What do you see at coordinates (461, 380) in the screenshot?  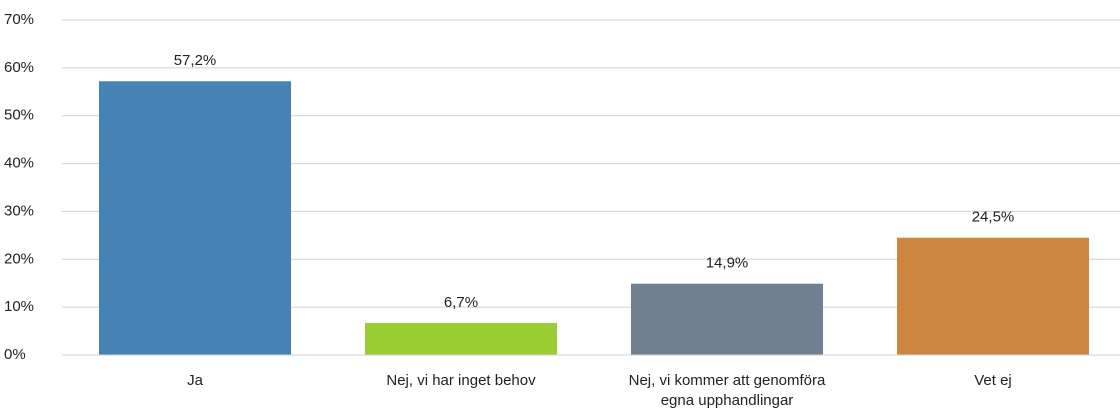 I see `x-tick-label: Nej, vi har inget behov` at bounding box center [461, 380].